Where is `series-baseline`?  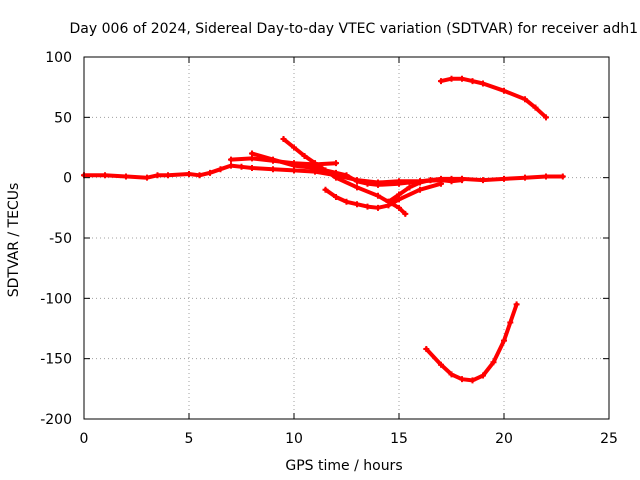
series-baseline is located at coordinates (323, 174).